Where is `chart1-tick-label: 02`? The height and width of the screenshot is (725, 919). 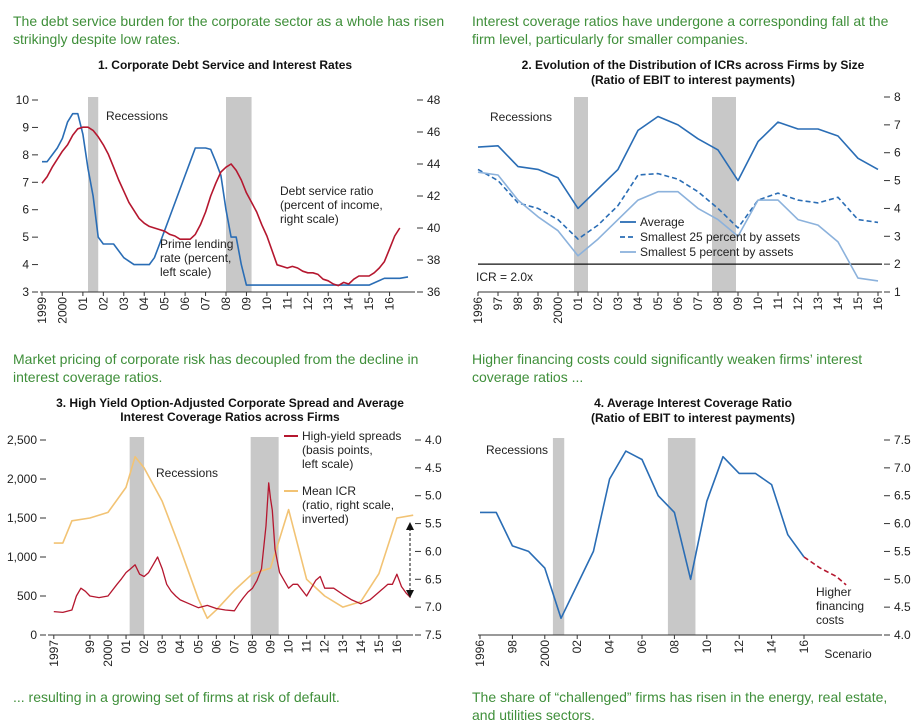
chart1-tick-label: 02 is located at coordinates (103, 304).